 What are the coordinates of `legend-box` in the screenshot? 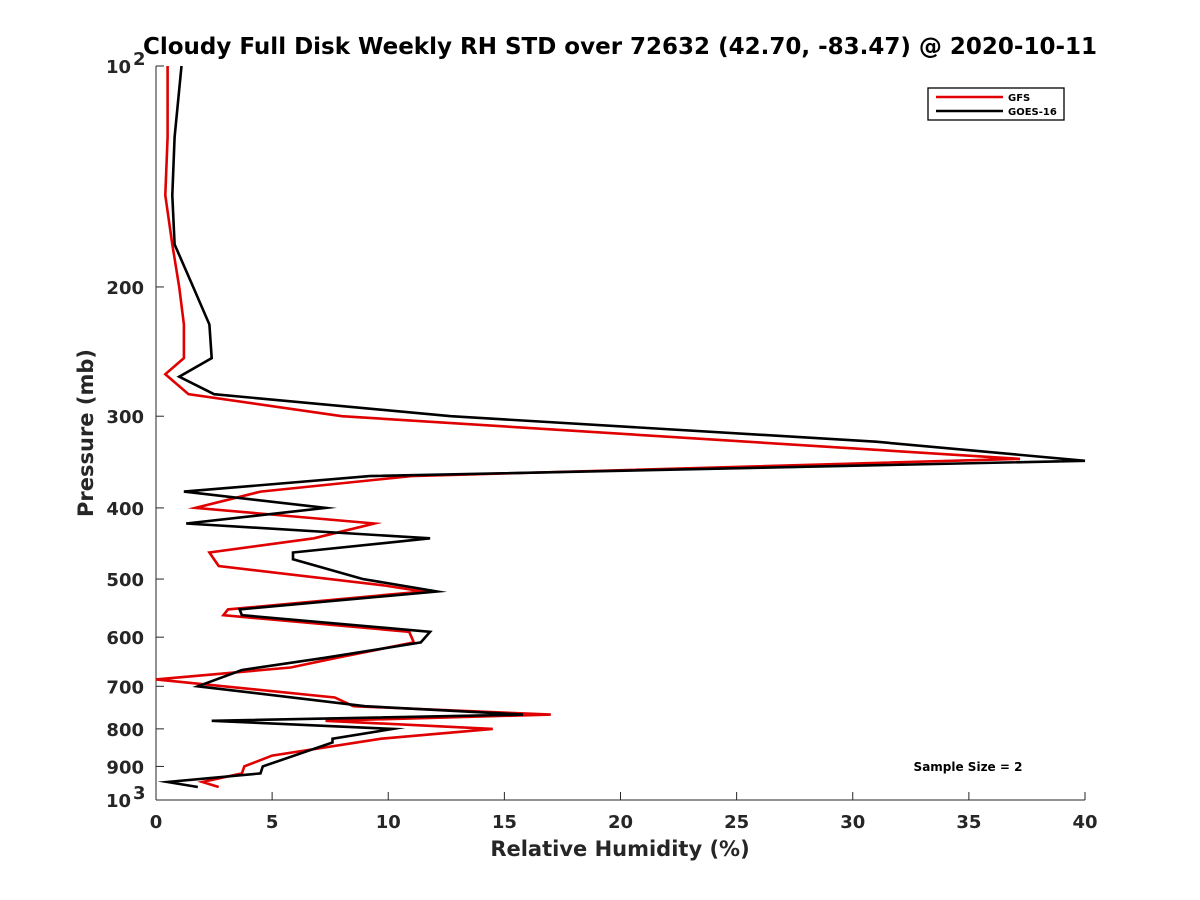 It's located at (996, 104).